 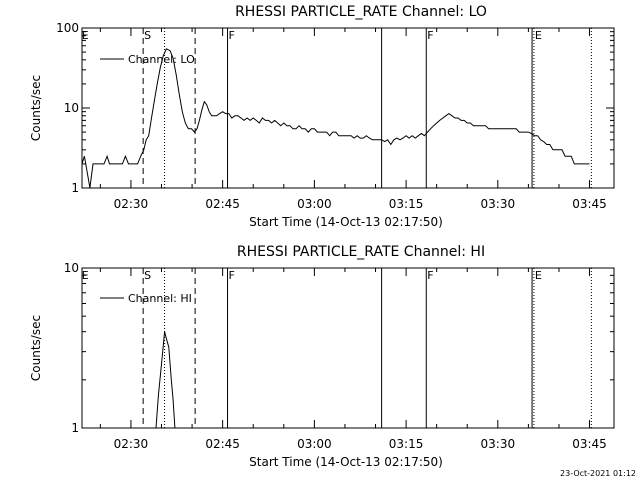 What do you see at coordinates (75, 428) in the screenshot?
I see `y-tick-label-hi: 1` at bounding box center [75, 428].